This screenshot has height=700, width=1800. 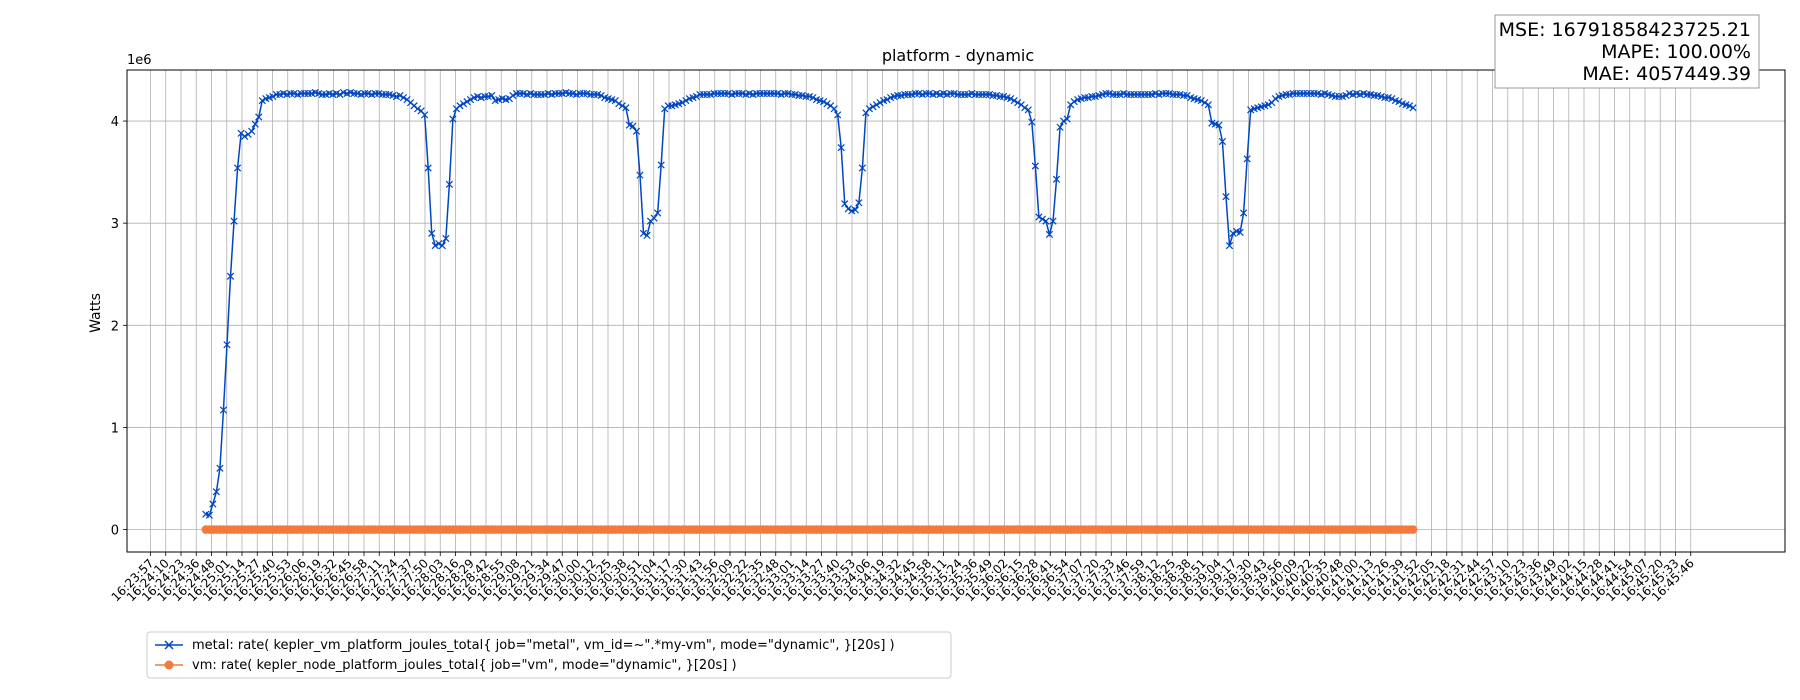 I want to click on stats-mape: MAPE: 100.00%, so click(x=1676, y=52).